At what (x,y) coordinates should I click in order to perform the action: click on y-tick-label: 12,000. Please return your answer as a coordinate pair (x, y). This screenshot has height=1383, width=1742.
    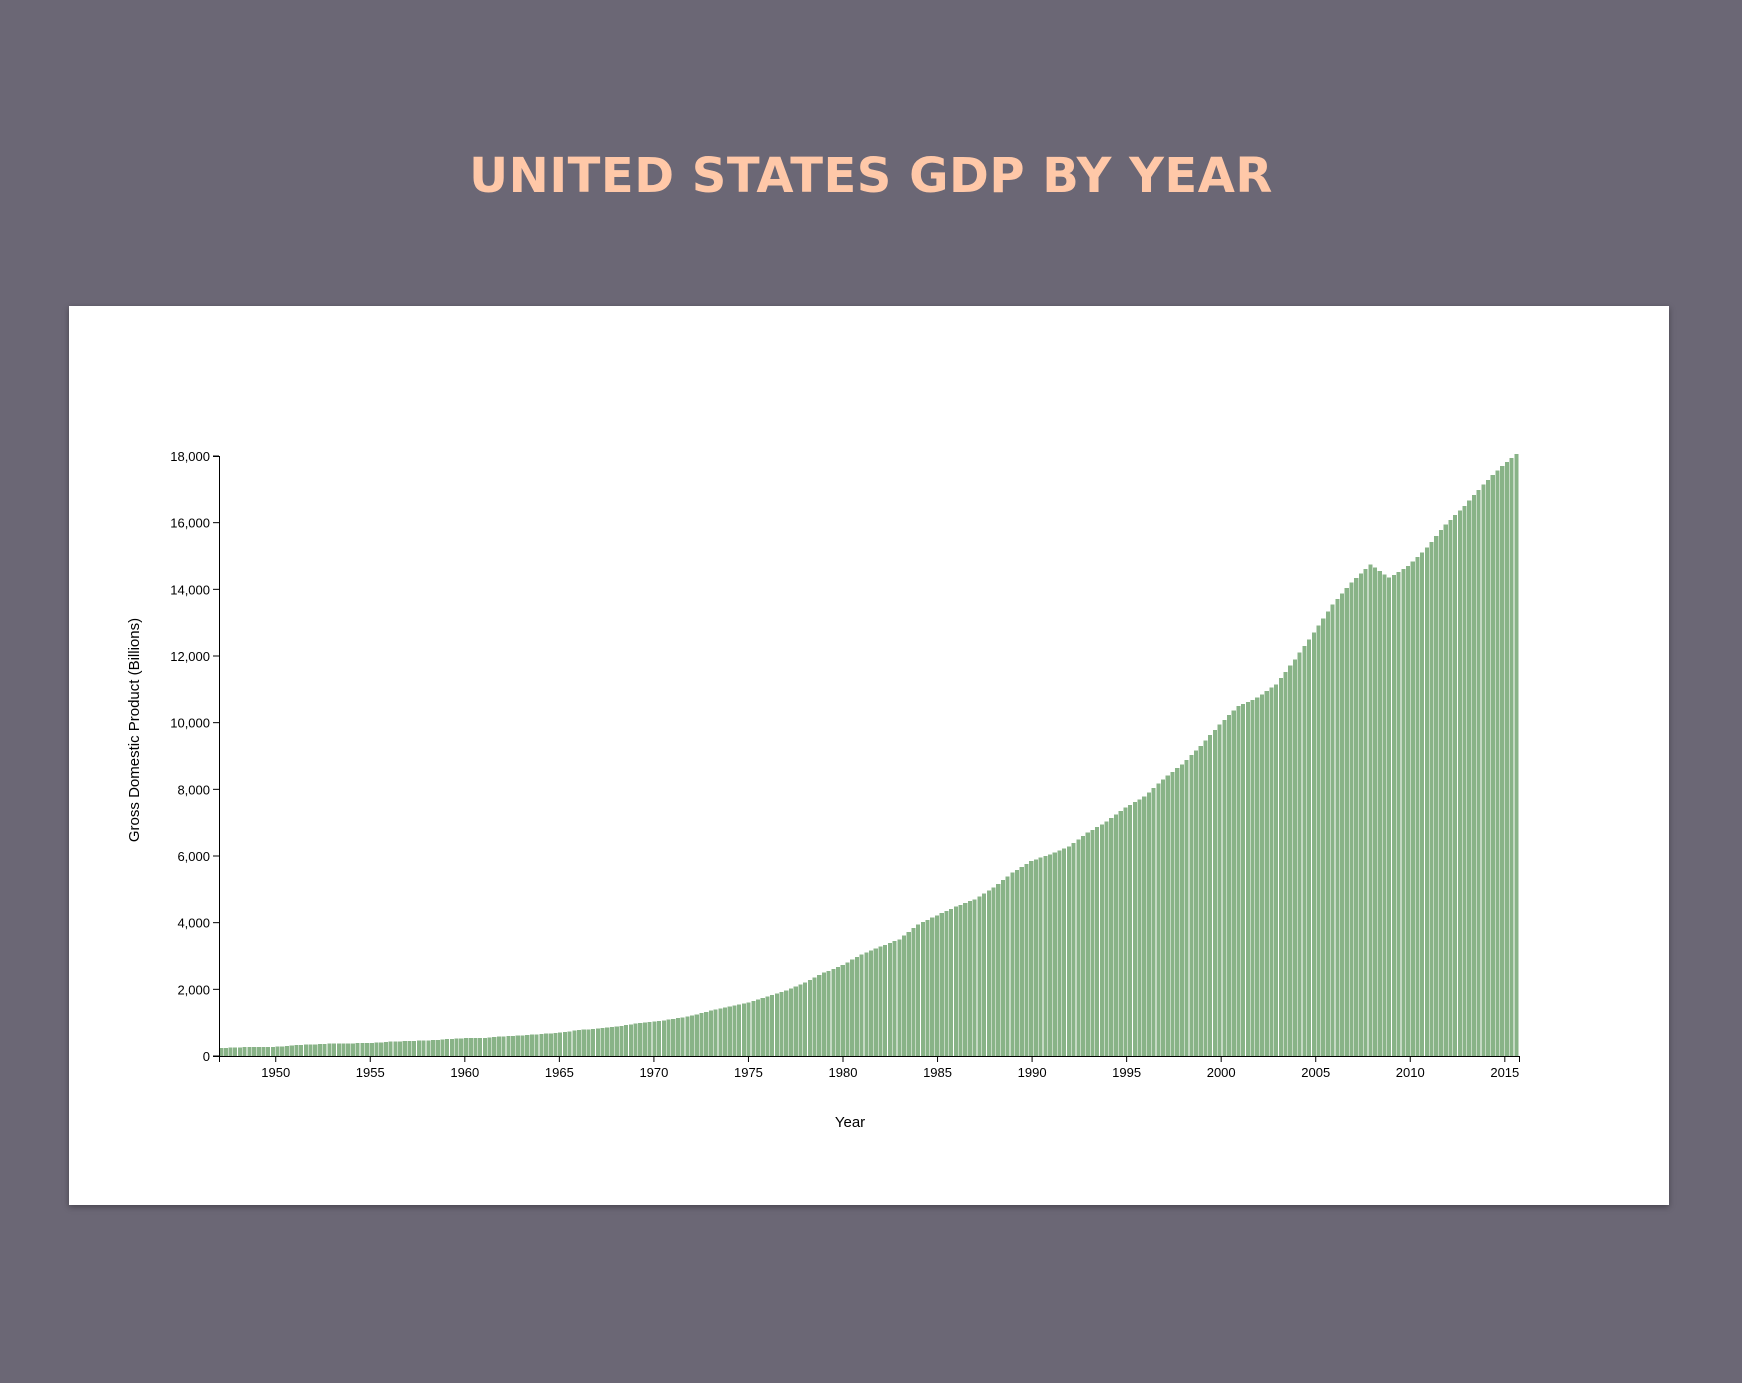
    Looking at the image, I should click on (190, 656).